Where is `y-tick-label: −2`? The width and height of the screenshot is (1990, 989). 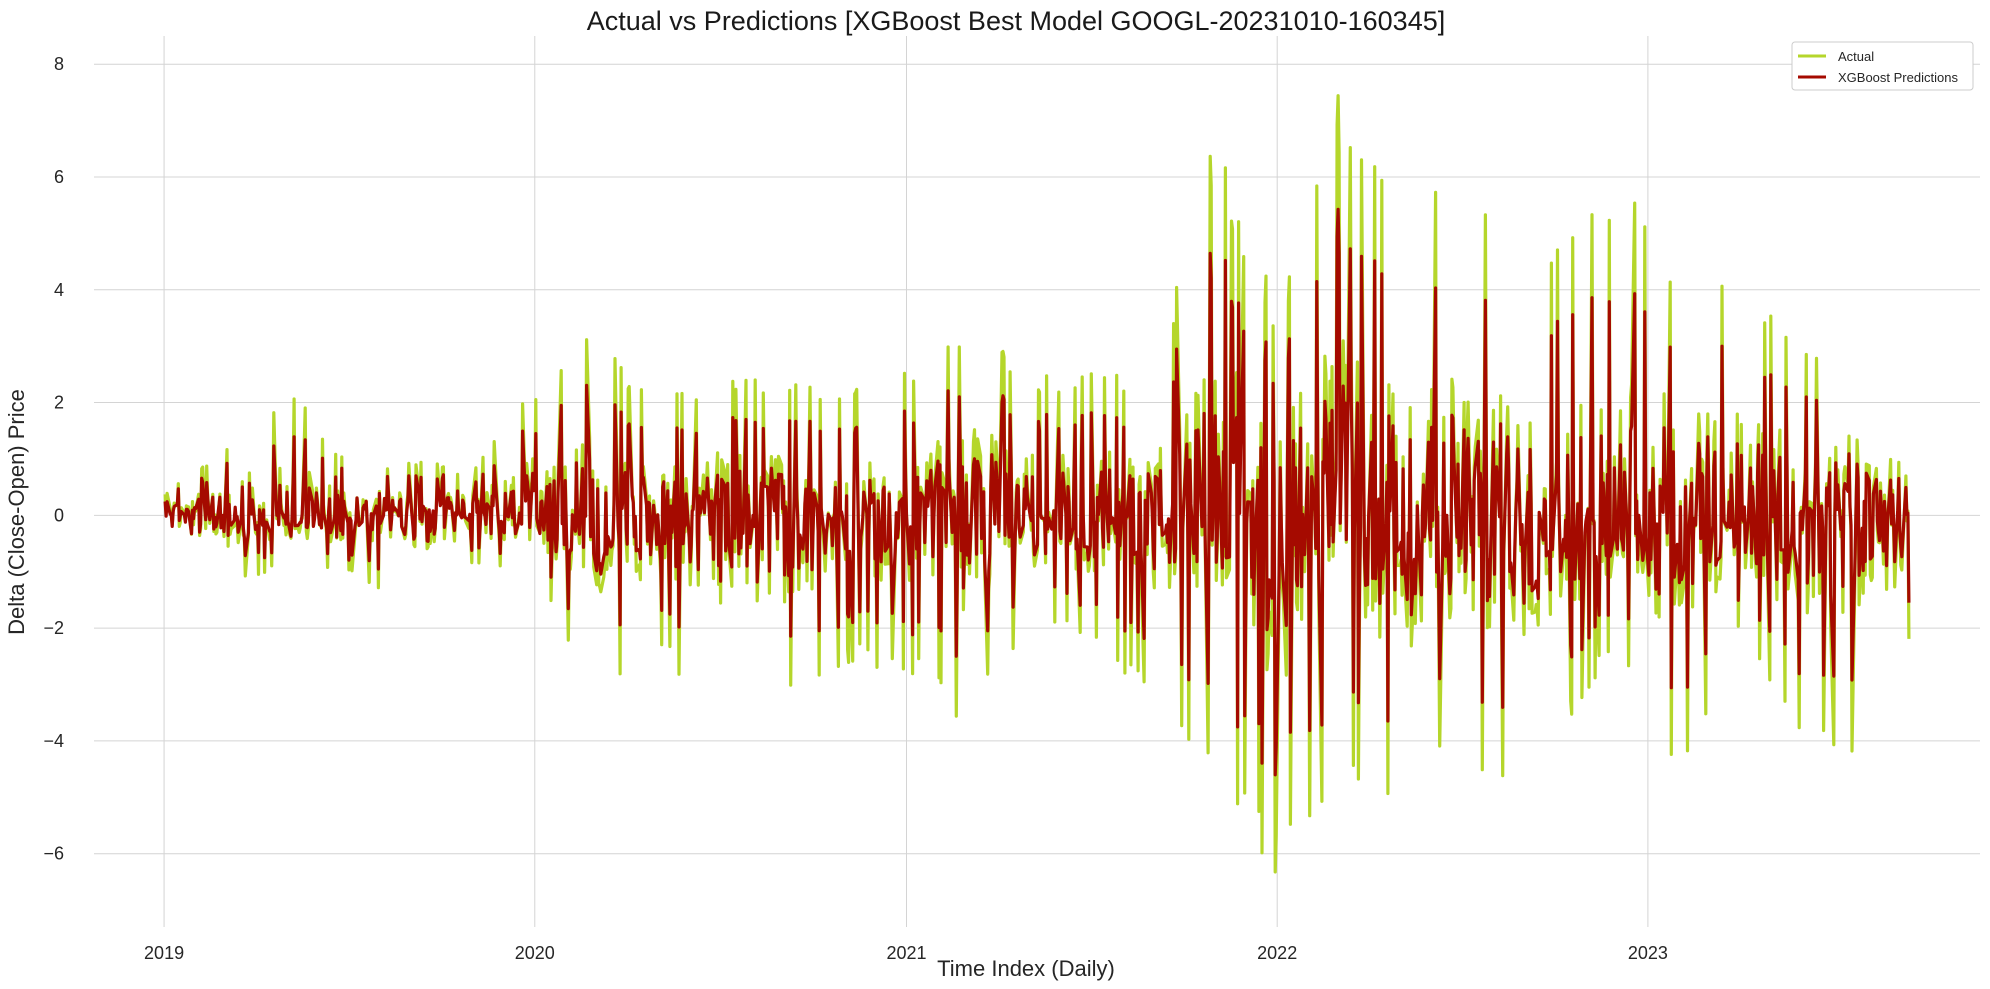 y-tick-label: −2 is located at coordinates (53, 628).